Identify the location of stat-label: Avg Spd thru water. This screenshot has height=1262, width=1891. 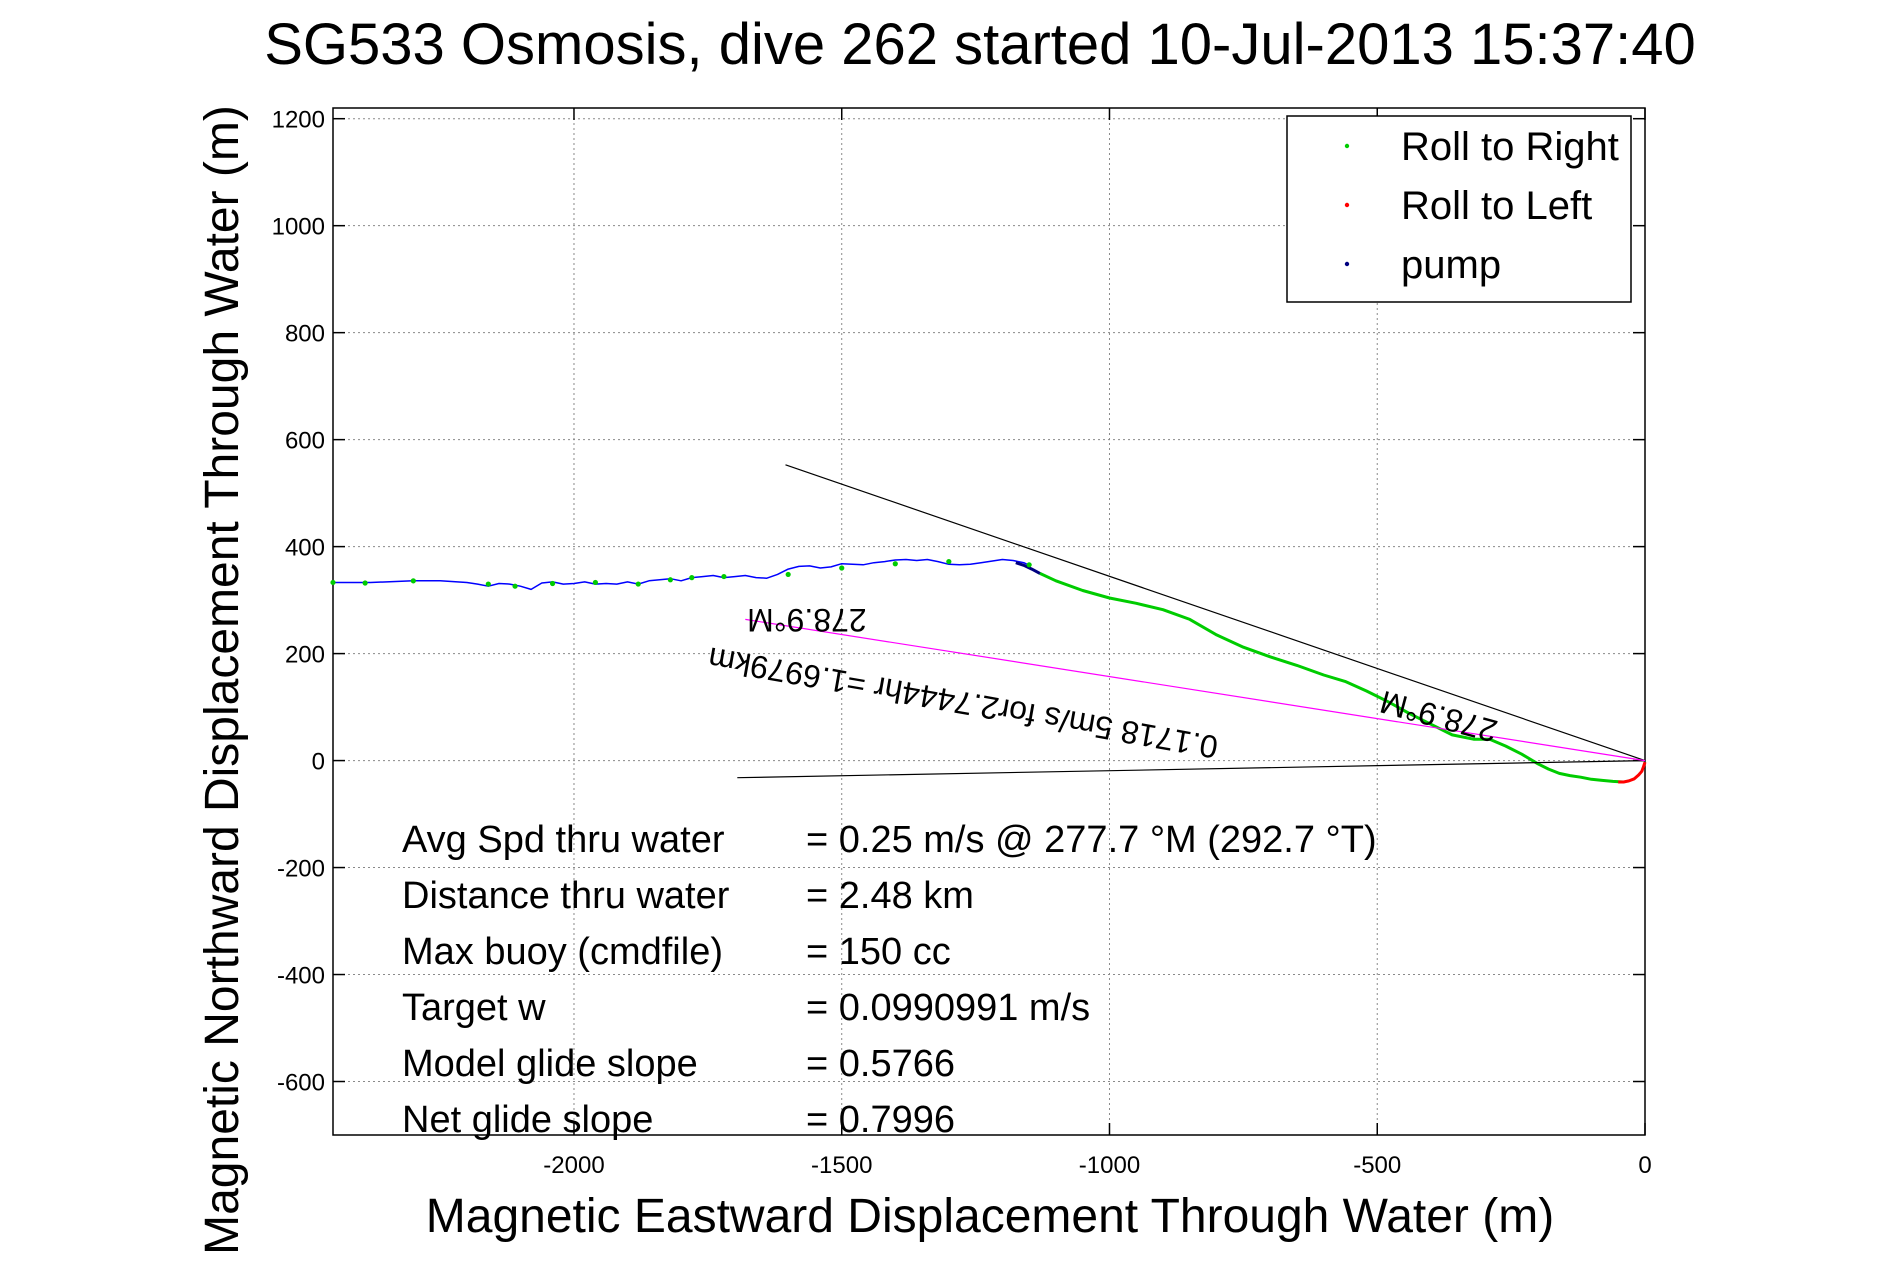
(563, 840).